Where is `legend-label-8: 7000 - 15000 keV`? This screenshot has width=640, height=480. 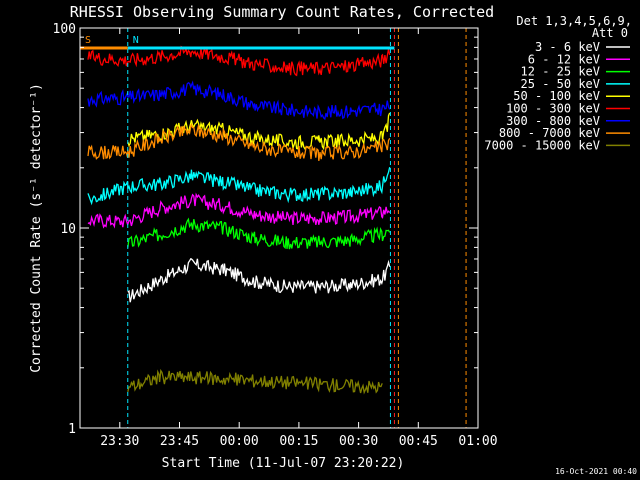
legend-label-8: 7000 - 15000 keV is located at coordinates (542, 145).